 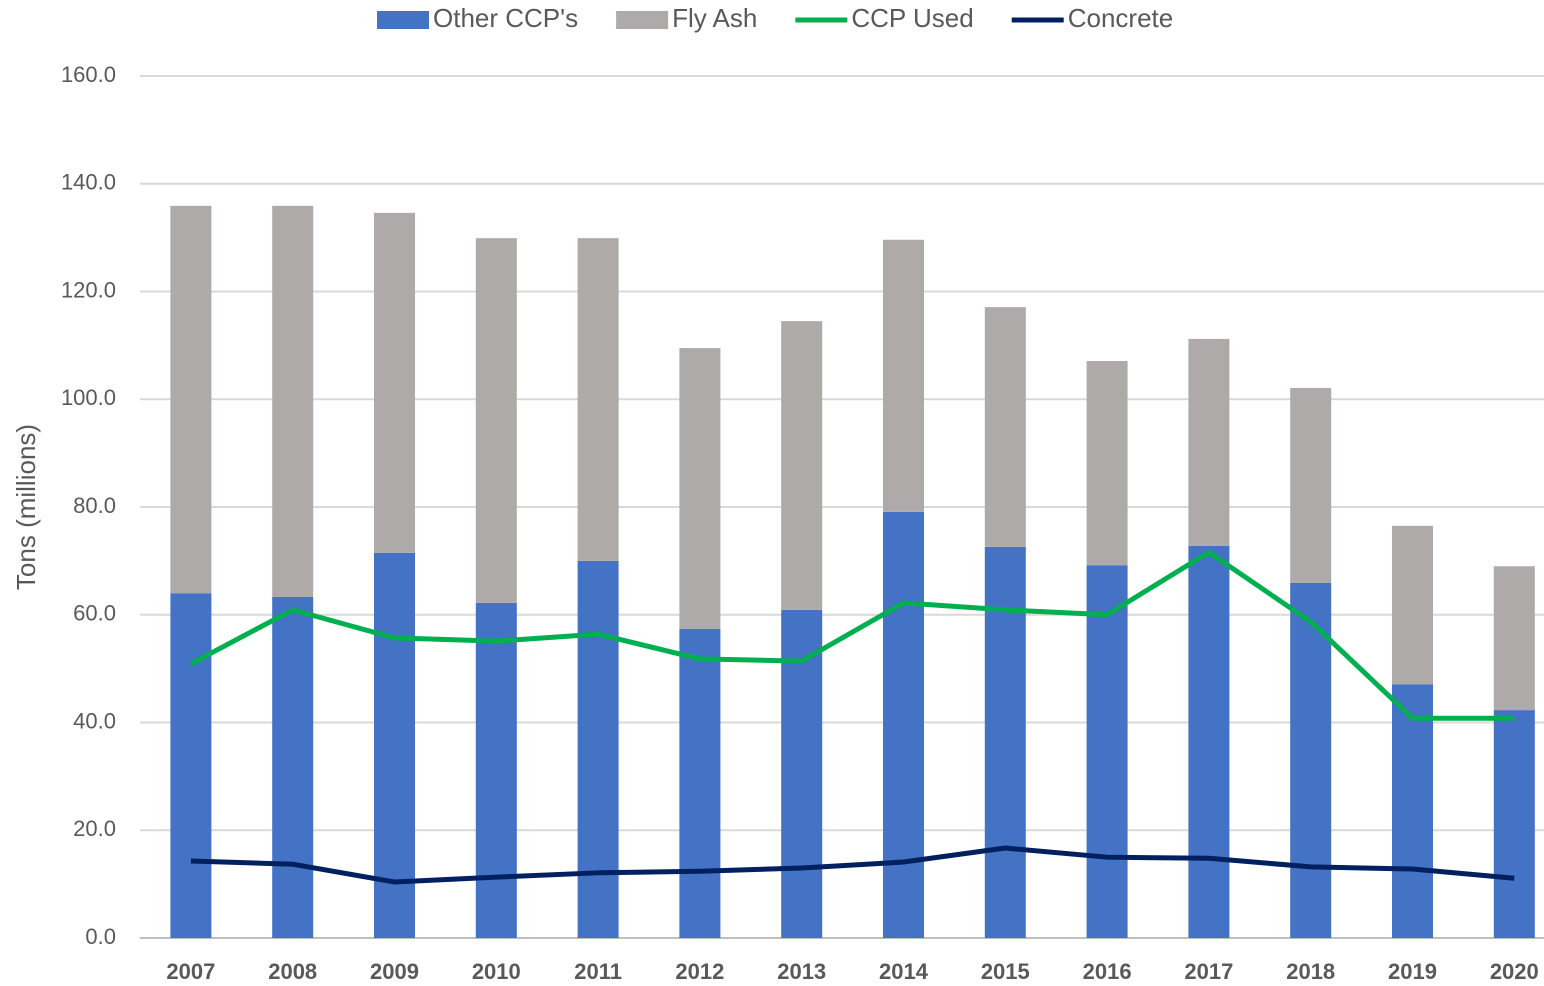 What do you see at coordinates (714, 18) in the screenshot?
I see `legend-label: Fly Ash` at bounding box center [714, 18].